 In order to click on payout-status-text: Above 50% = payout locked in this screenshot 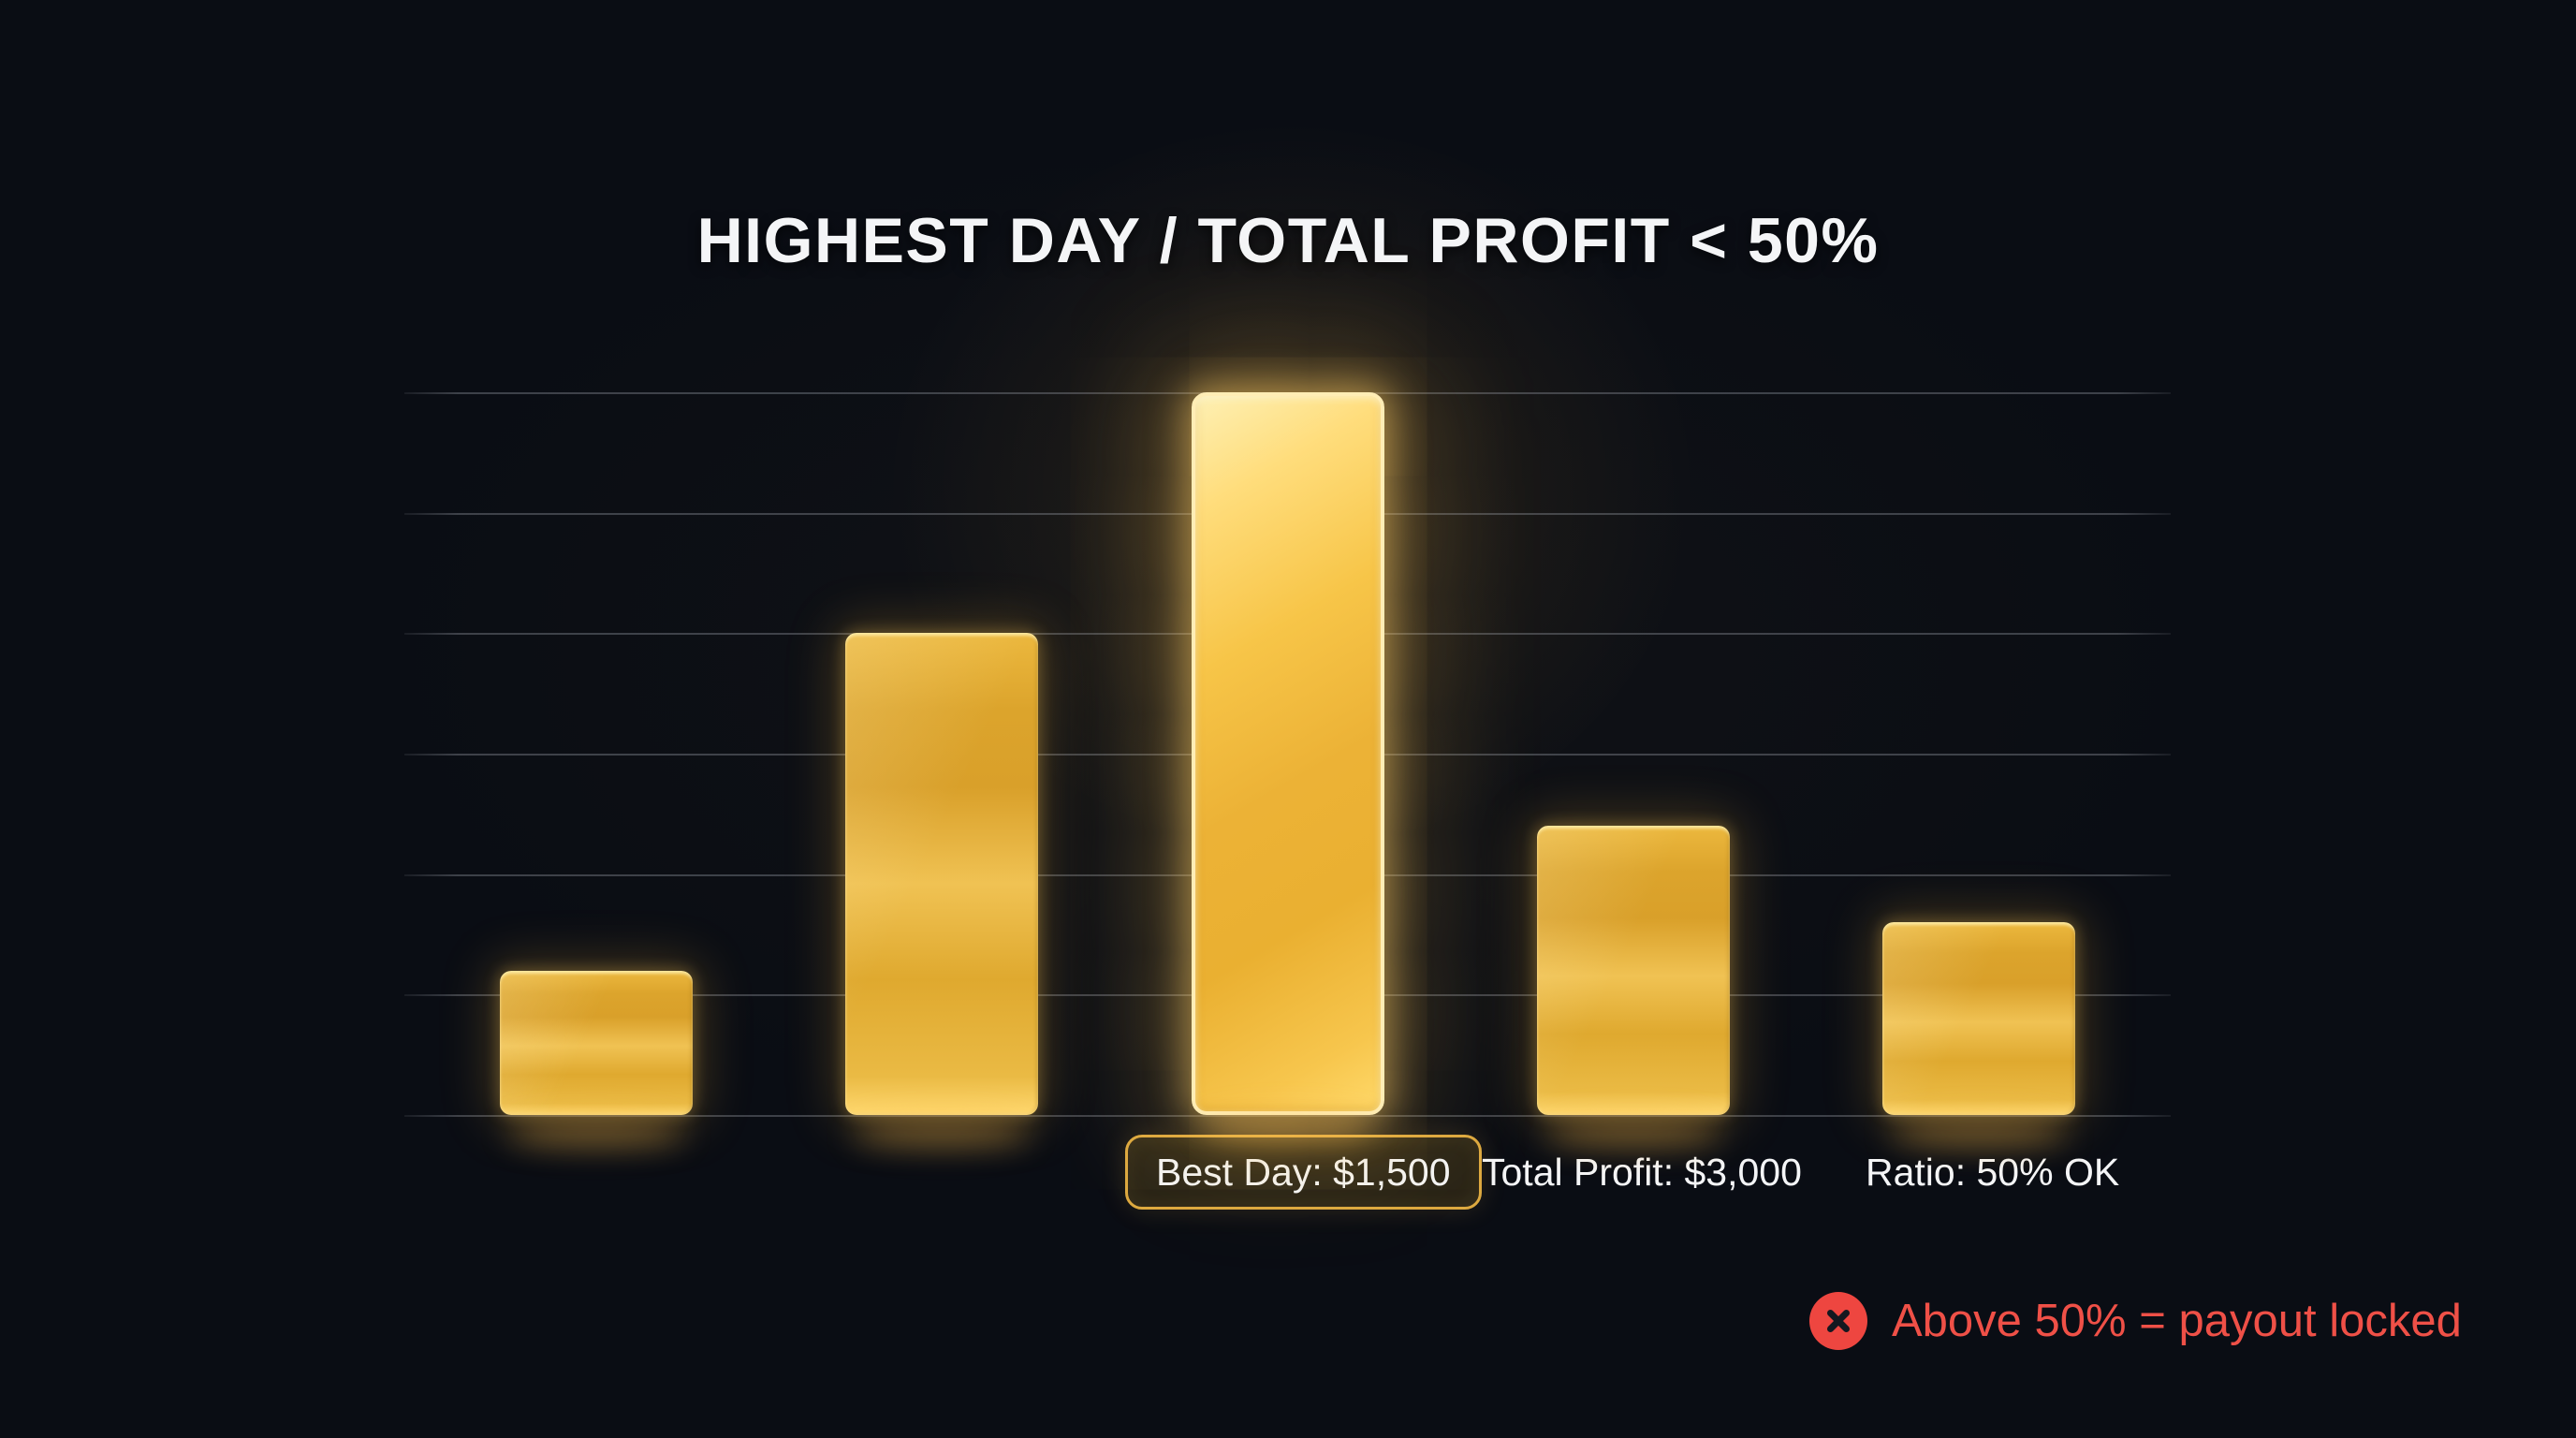, I will do `click(2177, 1321)`.